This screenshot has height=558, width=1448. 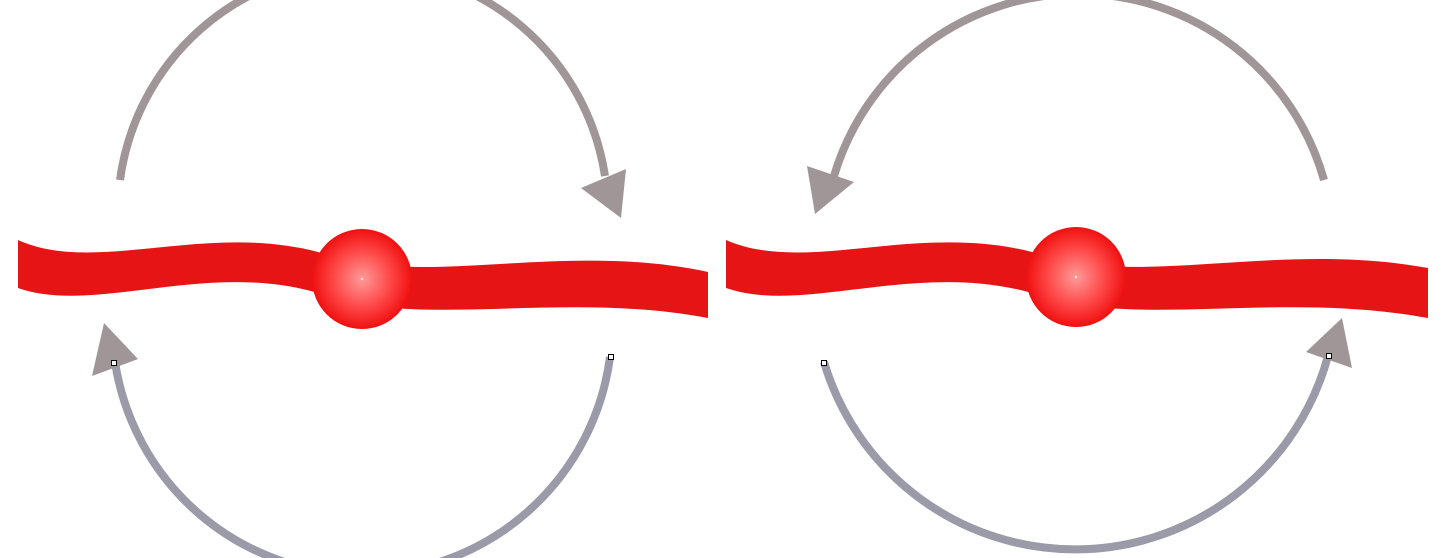 What do you see at coordinates (1079, 91) in the screenshot?
I see `upper-arrow-arc-right` at bounding box center [1079, 91].